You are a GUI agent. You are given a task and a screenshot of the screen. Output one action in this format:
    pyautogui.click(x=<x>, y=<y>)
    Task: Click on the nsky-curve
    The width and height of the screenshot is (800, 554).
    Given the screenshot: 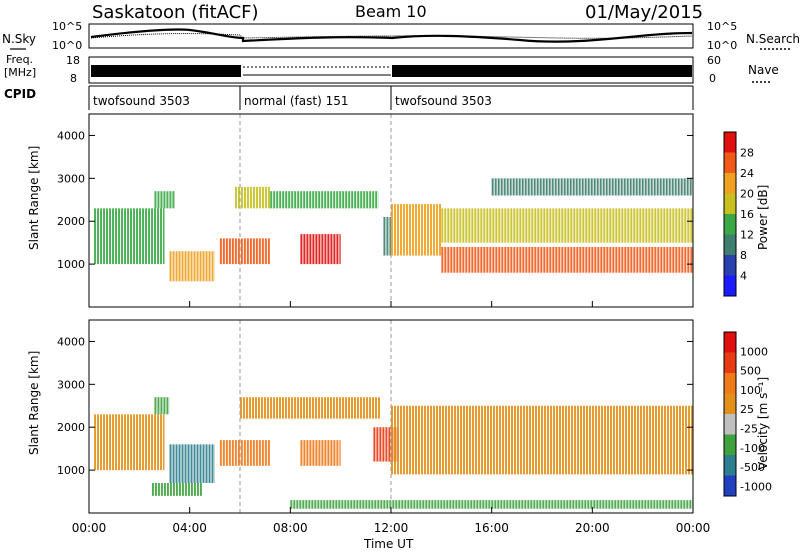 What is the action you would take?
    pyautogui.click(x=391, y=35)
    